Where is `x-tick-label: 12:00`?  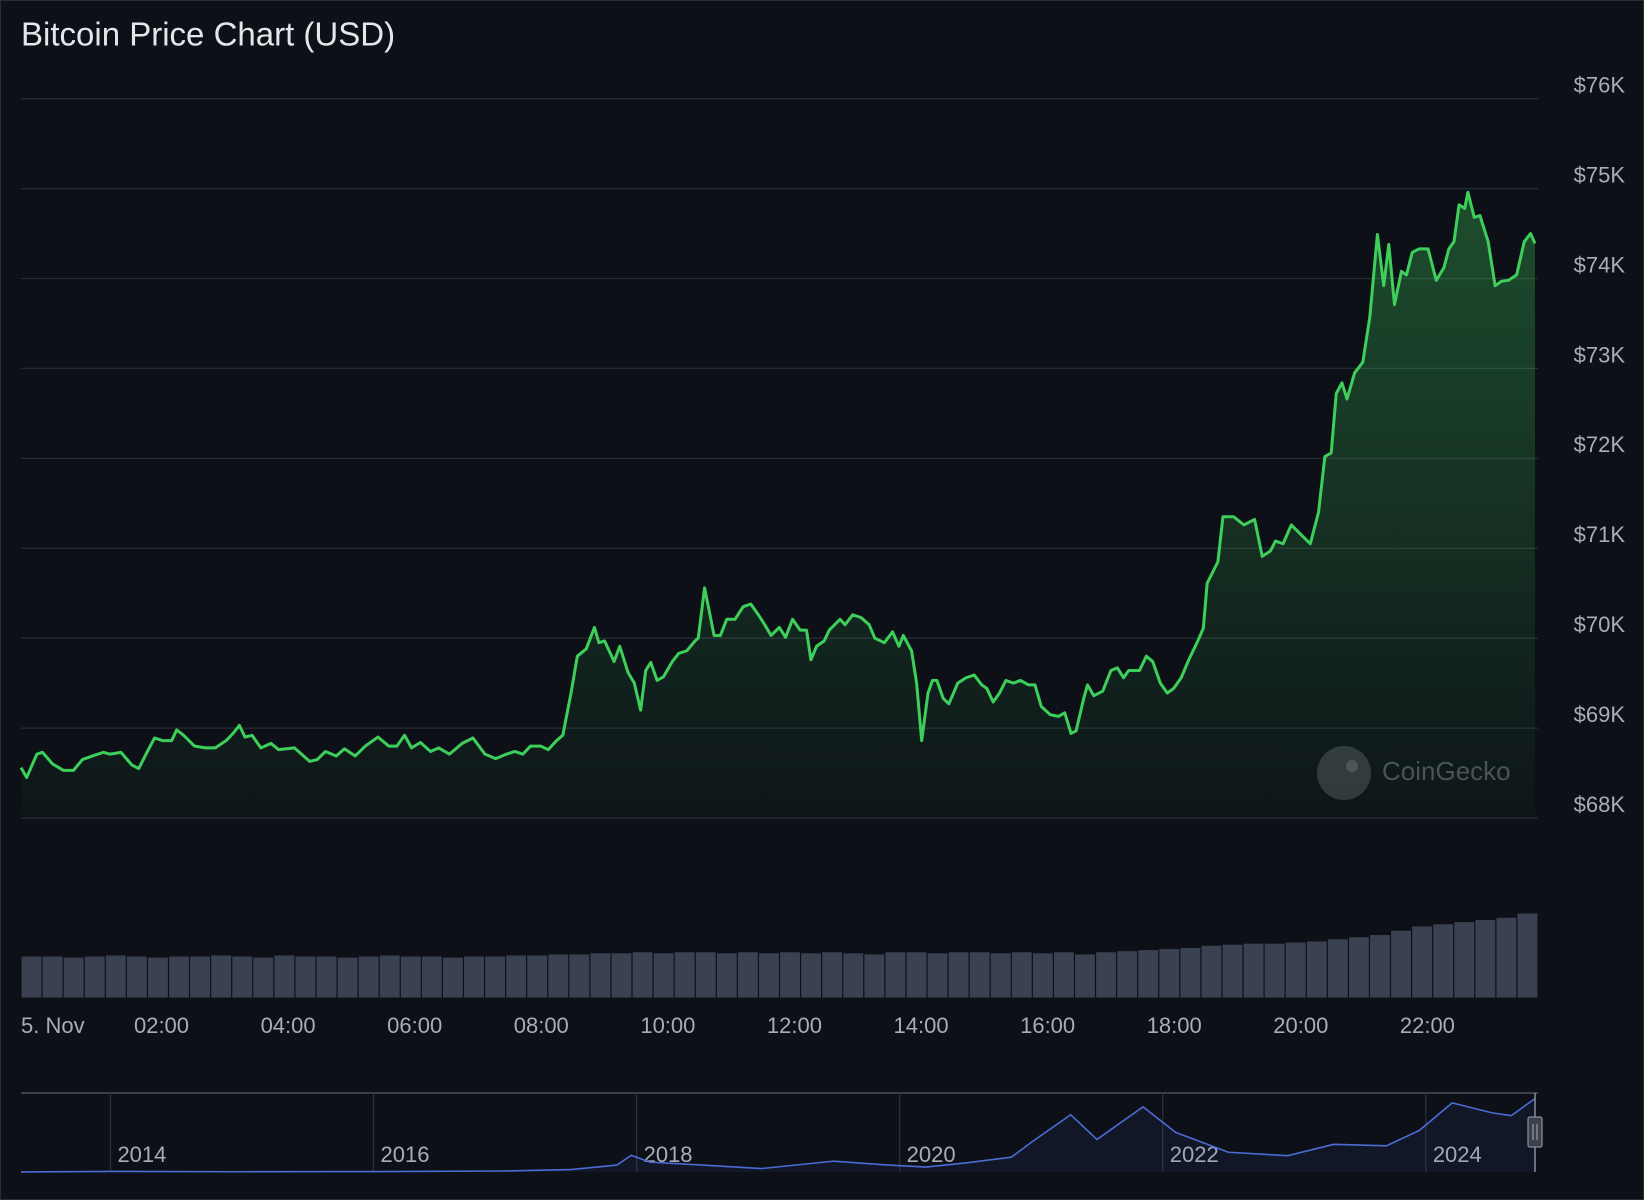 x-tick-label: 12:00 is located at coordinates (794, 1025).